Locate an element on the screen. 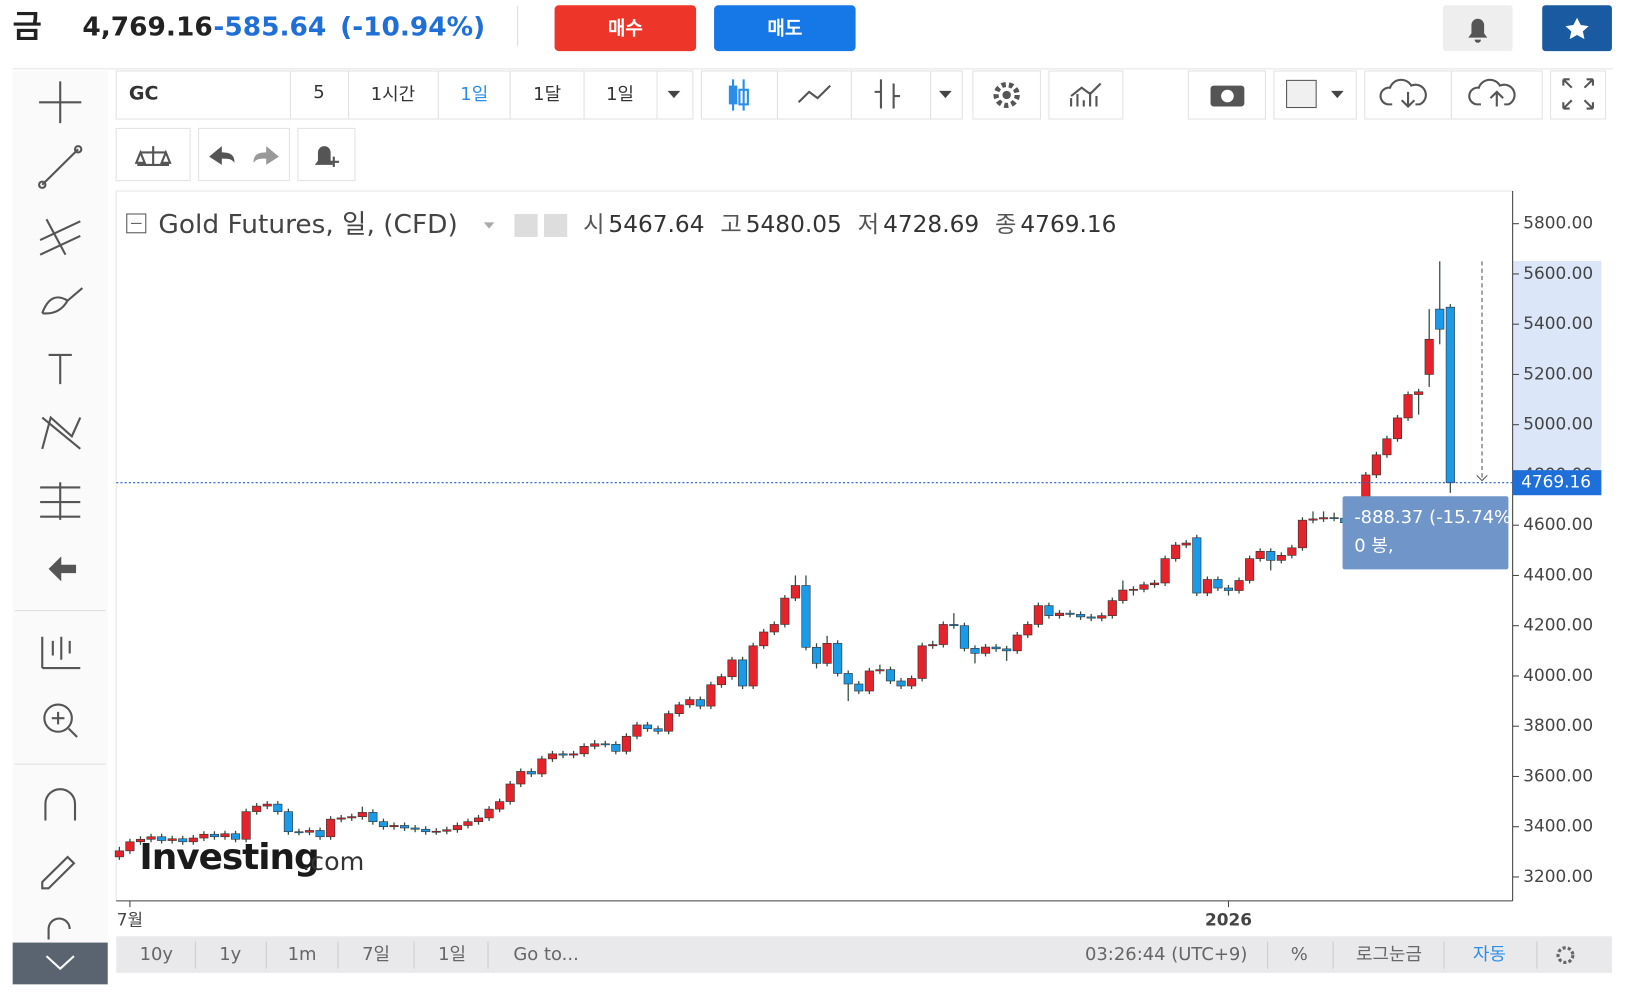  y-tick-label: 4000.00 is located at coordinates (1558, 675).